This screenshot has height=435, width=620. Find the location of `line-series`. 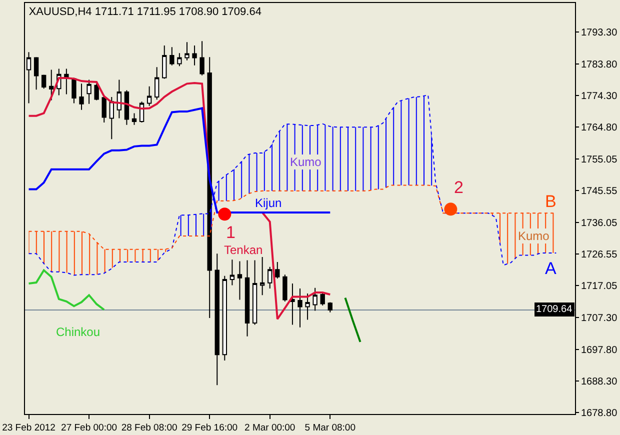

line-series is located at coordinates (67, 290).